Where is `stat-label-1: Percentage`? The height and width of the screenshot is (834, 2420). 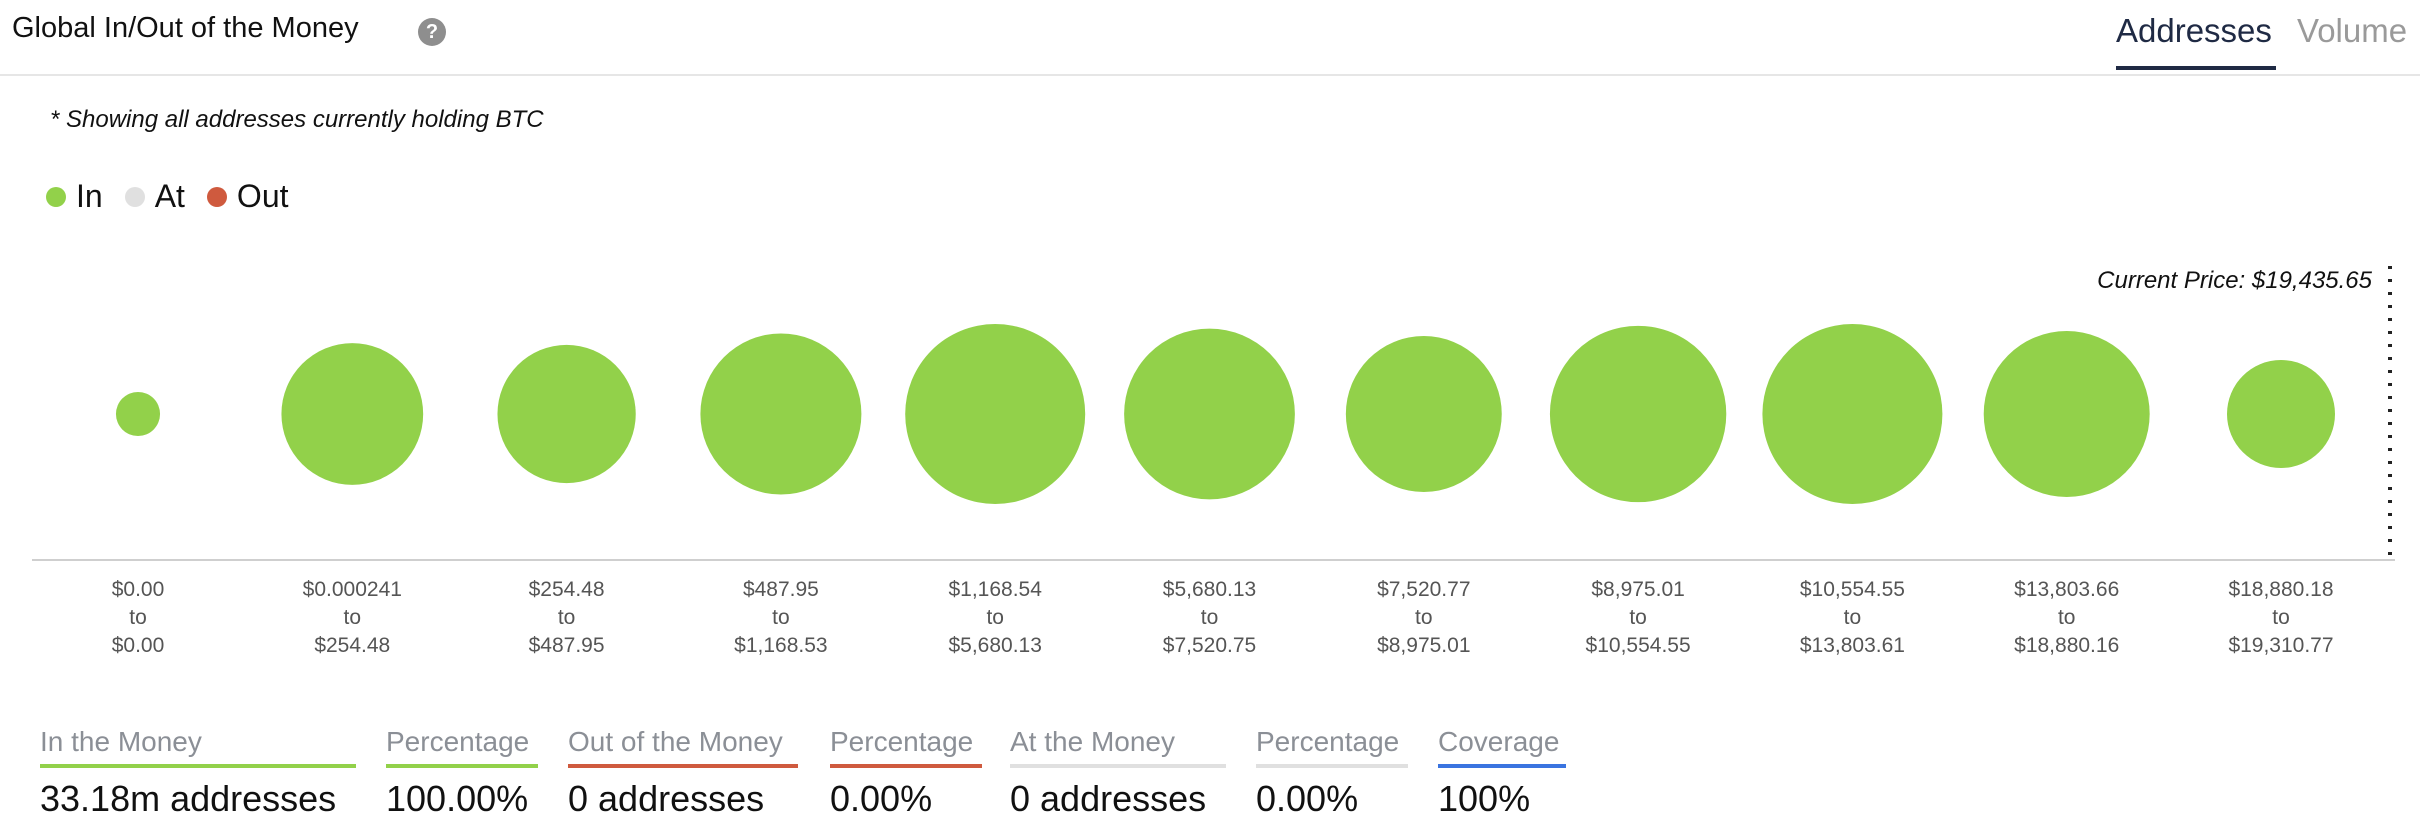 stat-label-1: Percentage is located at coordinates (458, 741).